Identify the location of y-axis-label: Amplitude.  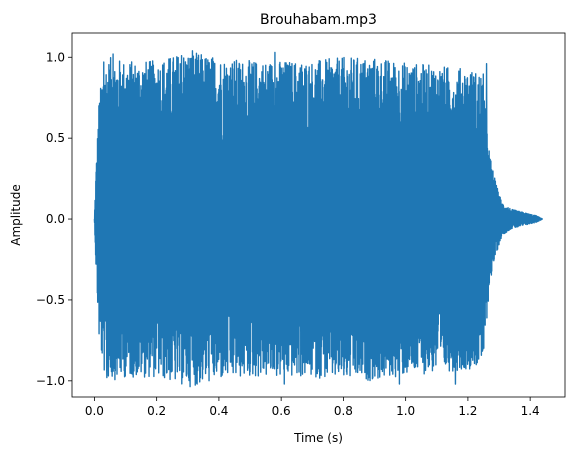
(16, 215).